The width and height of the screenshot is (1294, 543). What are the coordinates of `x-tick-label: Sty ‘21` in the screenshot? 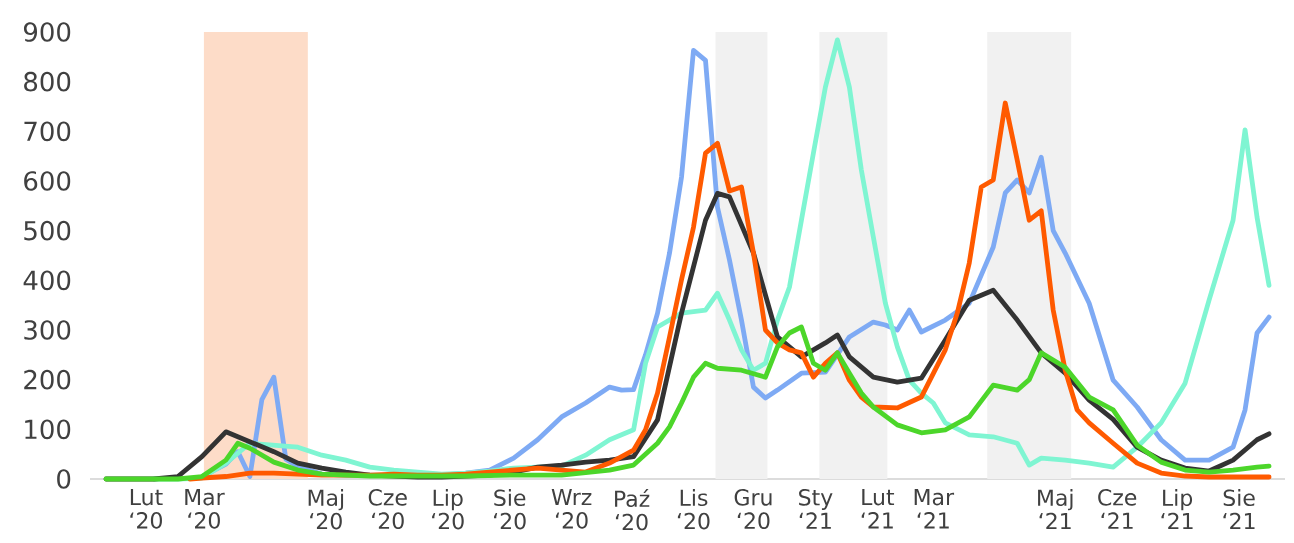 It's located at (816, 509).